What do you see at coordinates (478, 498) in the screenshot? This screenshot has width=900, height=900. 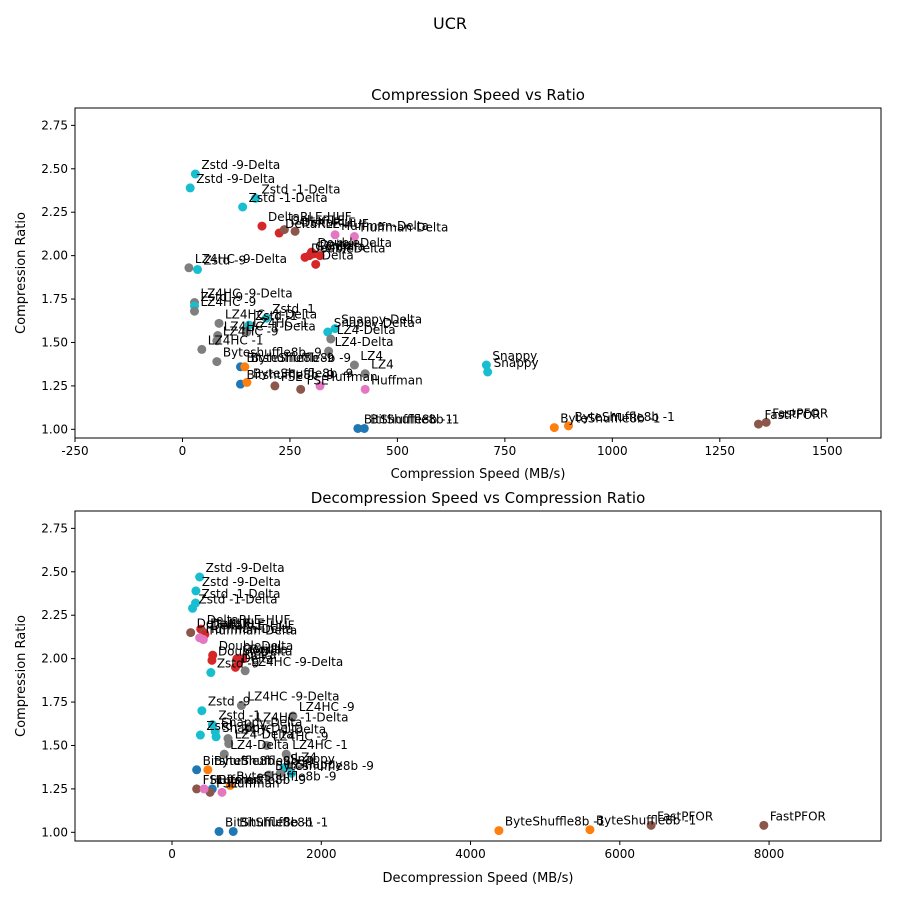 I see `chart-title: Decompression Speed vs Compression Ratio` at bounding box center [478, 498].